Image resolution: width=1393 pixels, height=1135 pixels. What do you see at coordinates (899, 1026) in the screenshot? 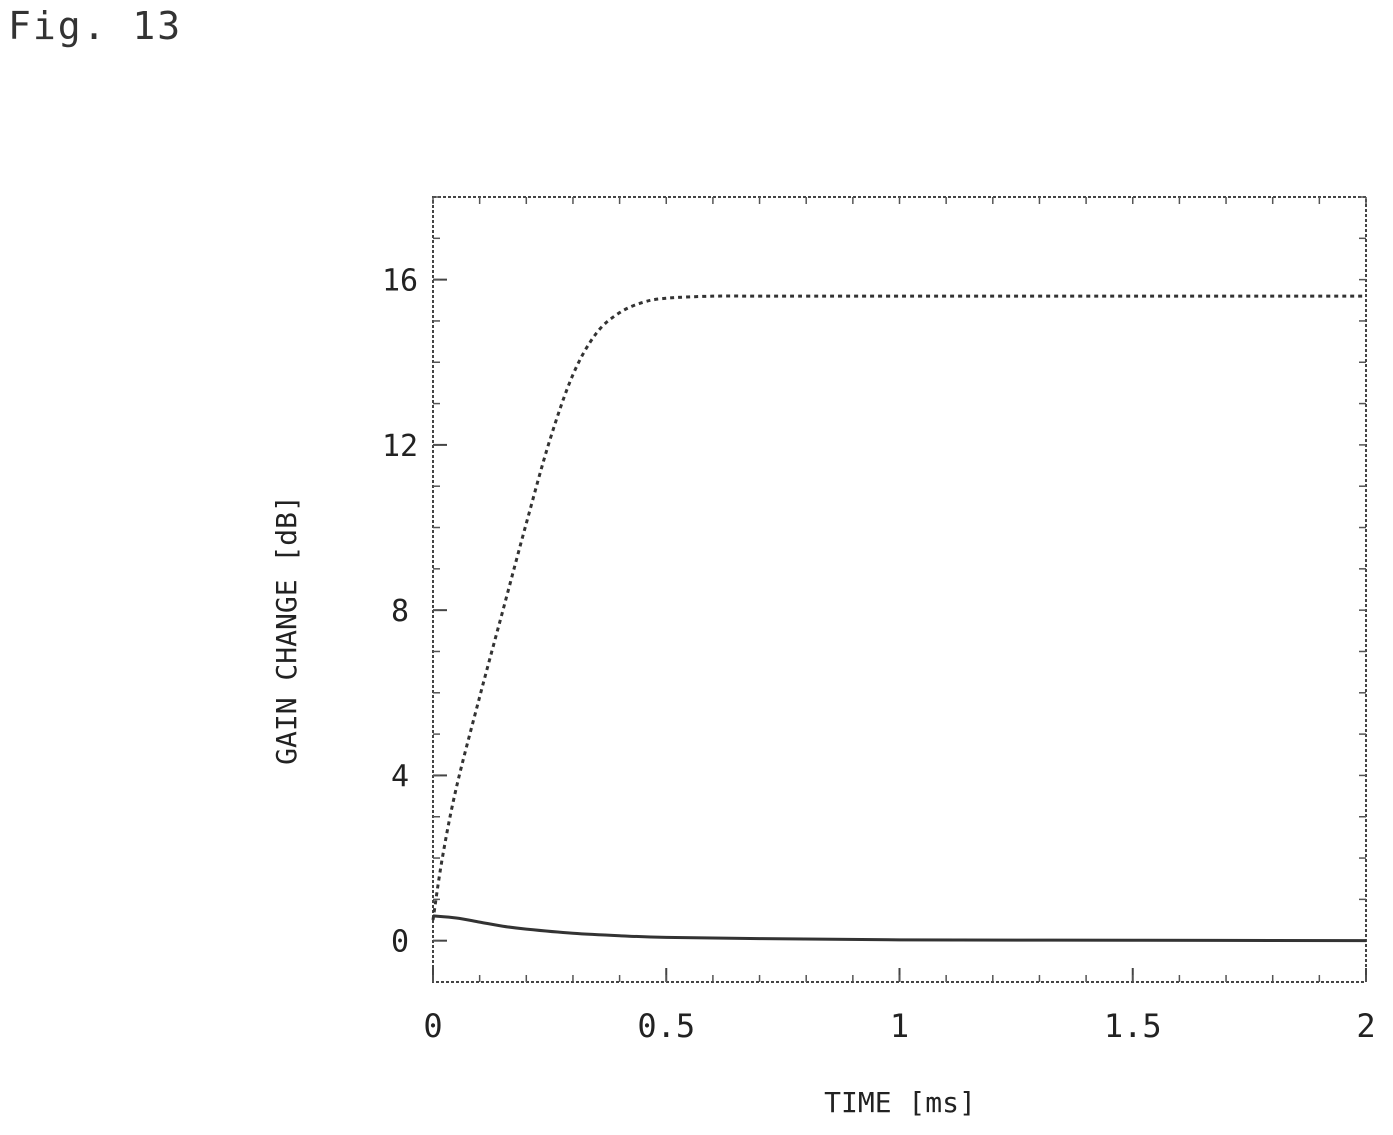
I see `x-tick-label: 1` at bounding box center [899, 1026].